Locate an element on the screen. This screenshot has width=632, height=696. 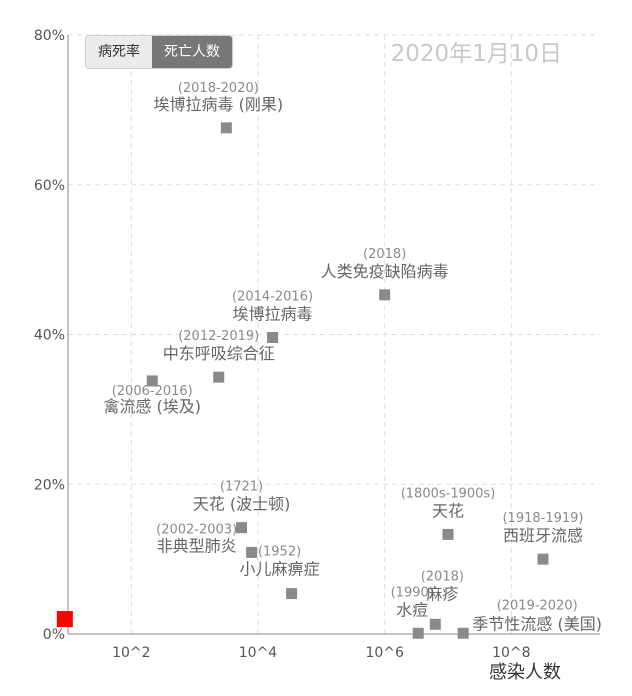
point-years-label: (1721) is located at coordinates (241, 487).